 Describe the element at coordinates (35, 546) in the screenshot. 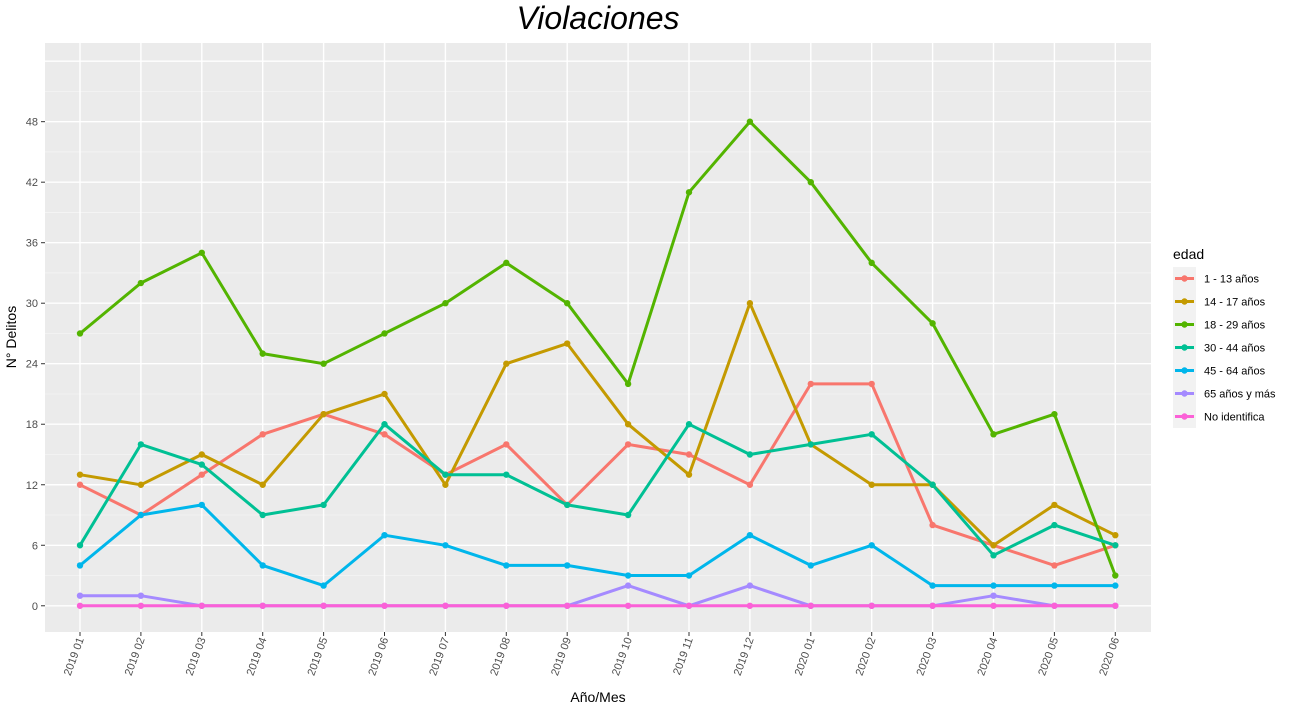

I see `y-tick-label: 6` at that location.